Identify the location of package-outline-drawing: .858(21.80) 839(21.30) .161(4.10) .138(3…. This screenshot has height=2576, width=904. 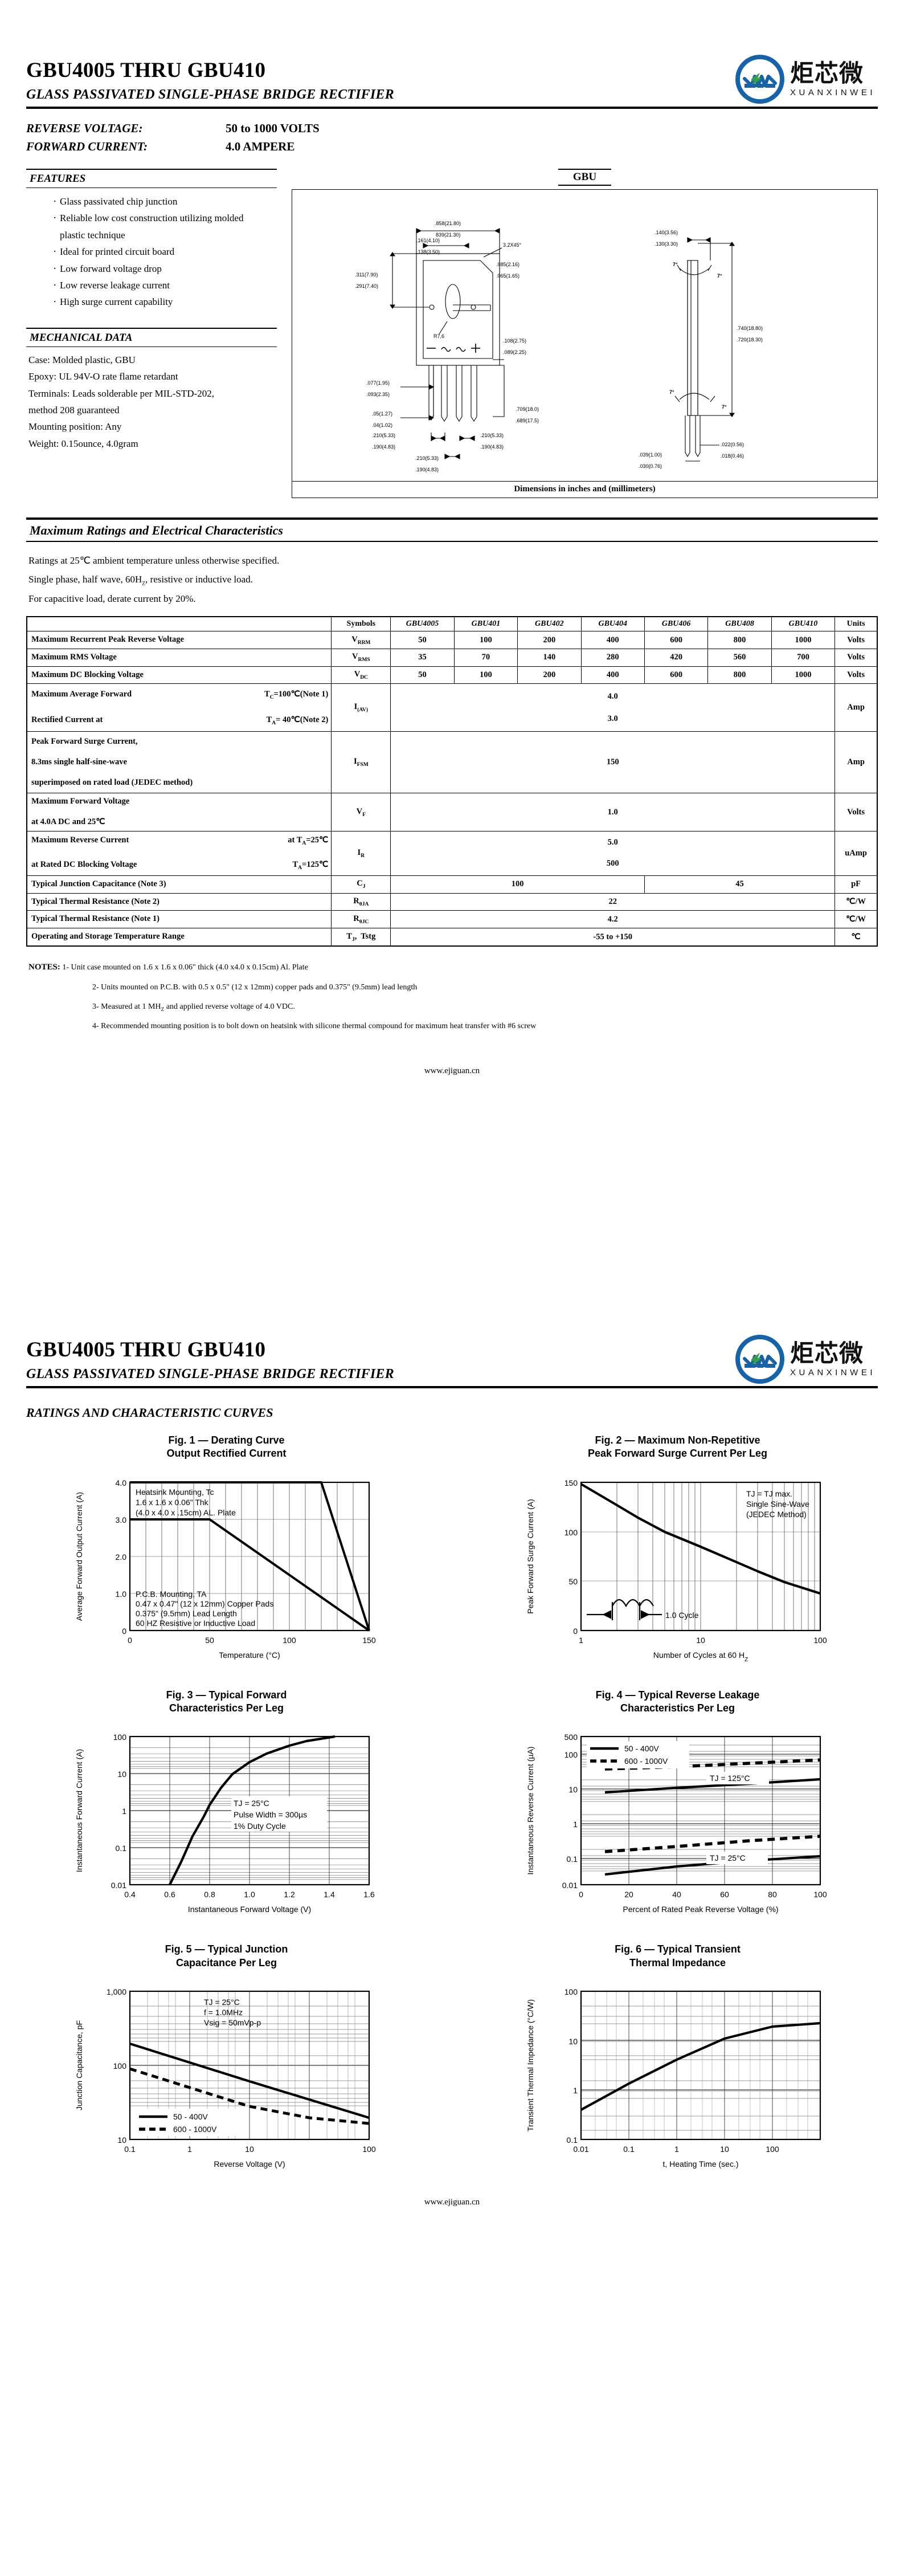
(559, 346).